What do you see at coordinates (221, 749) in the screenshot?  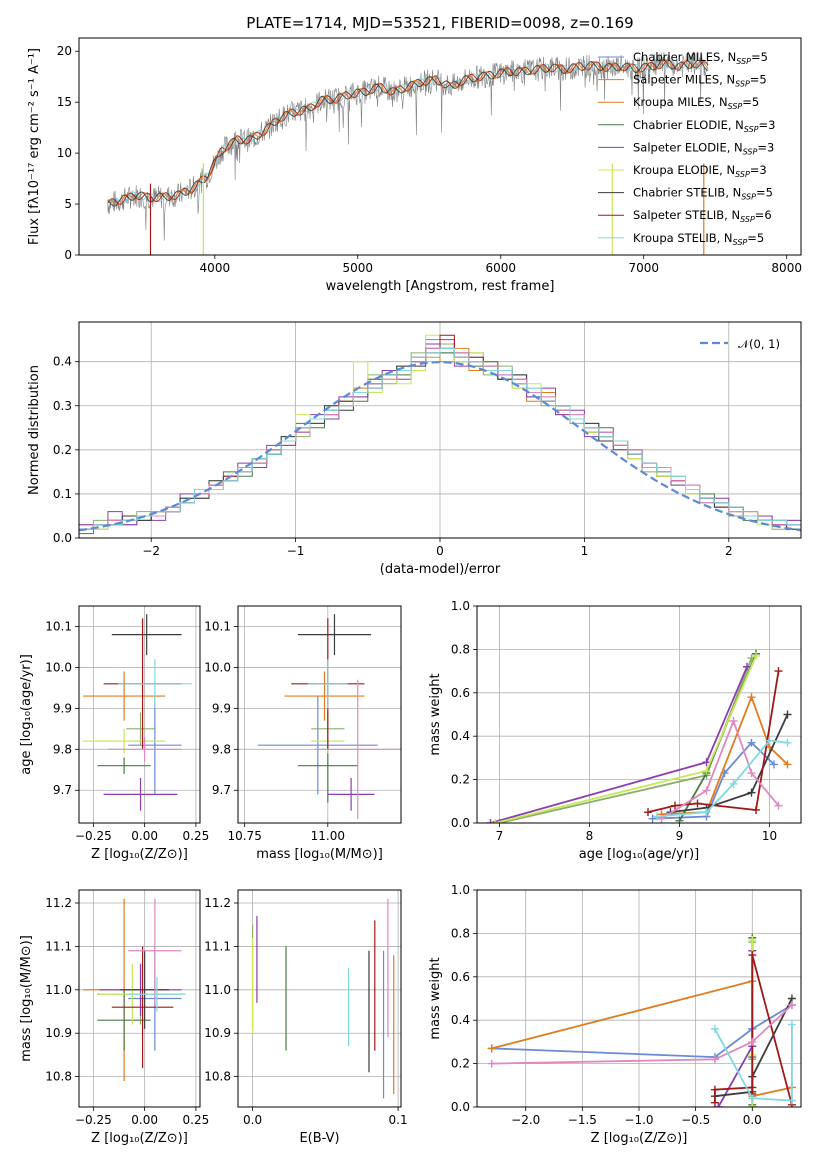 I see `y-tick-label: 9.8` at bounding box center [221, 749].